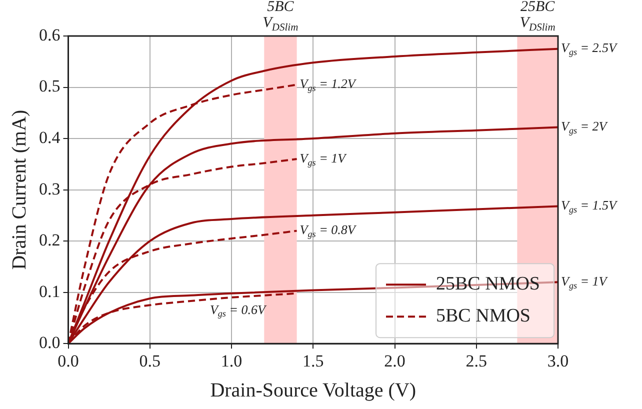 This screenshot has width=642, height=409. What do you see at coordinates (49, 240) in the screenshot?
I see `y-tick-label: 0.2` at bounding box center [49, 240].